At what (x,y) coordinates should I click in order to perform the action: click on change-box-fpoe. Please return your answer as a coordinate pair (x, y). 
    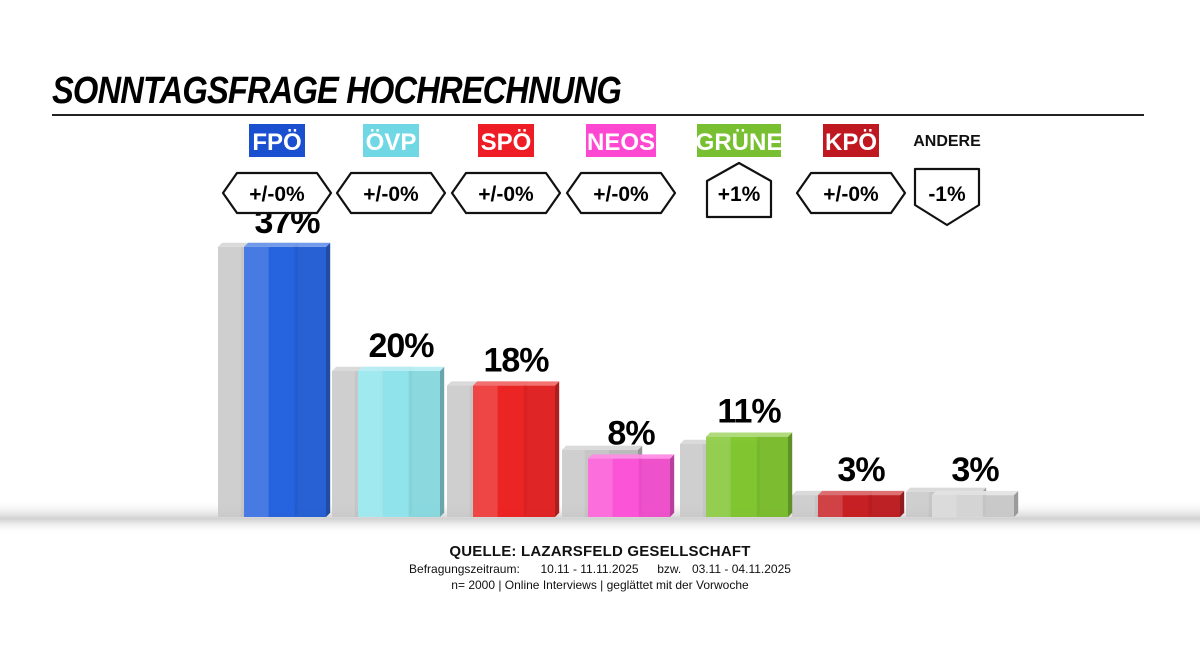
    Looking at the image, I should click on (277, 193).